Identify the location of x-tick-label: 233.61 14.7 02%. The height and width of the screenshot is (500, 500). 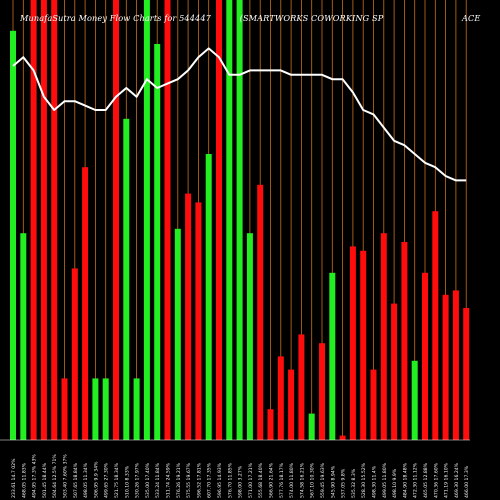
(14, 478).